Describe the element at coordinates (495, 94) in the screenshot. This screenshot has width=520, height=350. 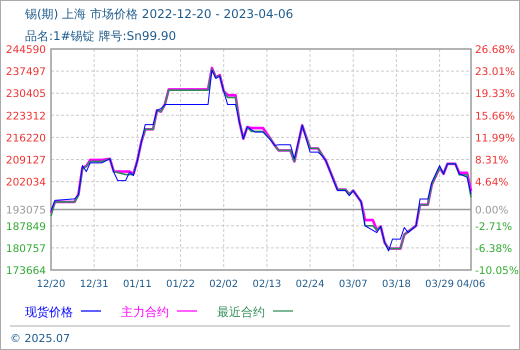
I see `y2-tick-label: 19.33%` at that location.